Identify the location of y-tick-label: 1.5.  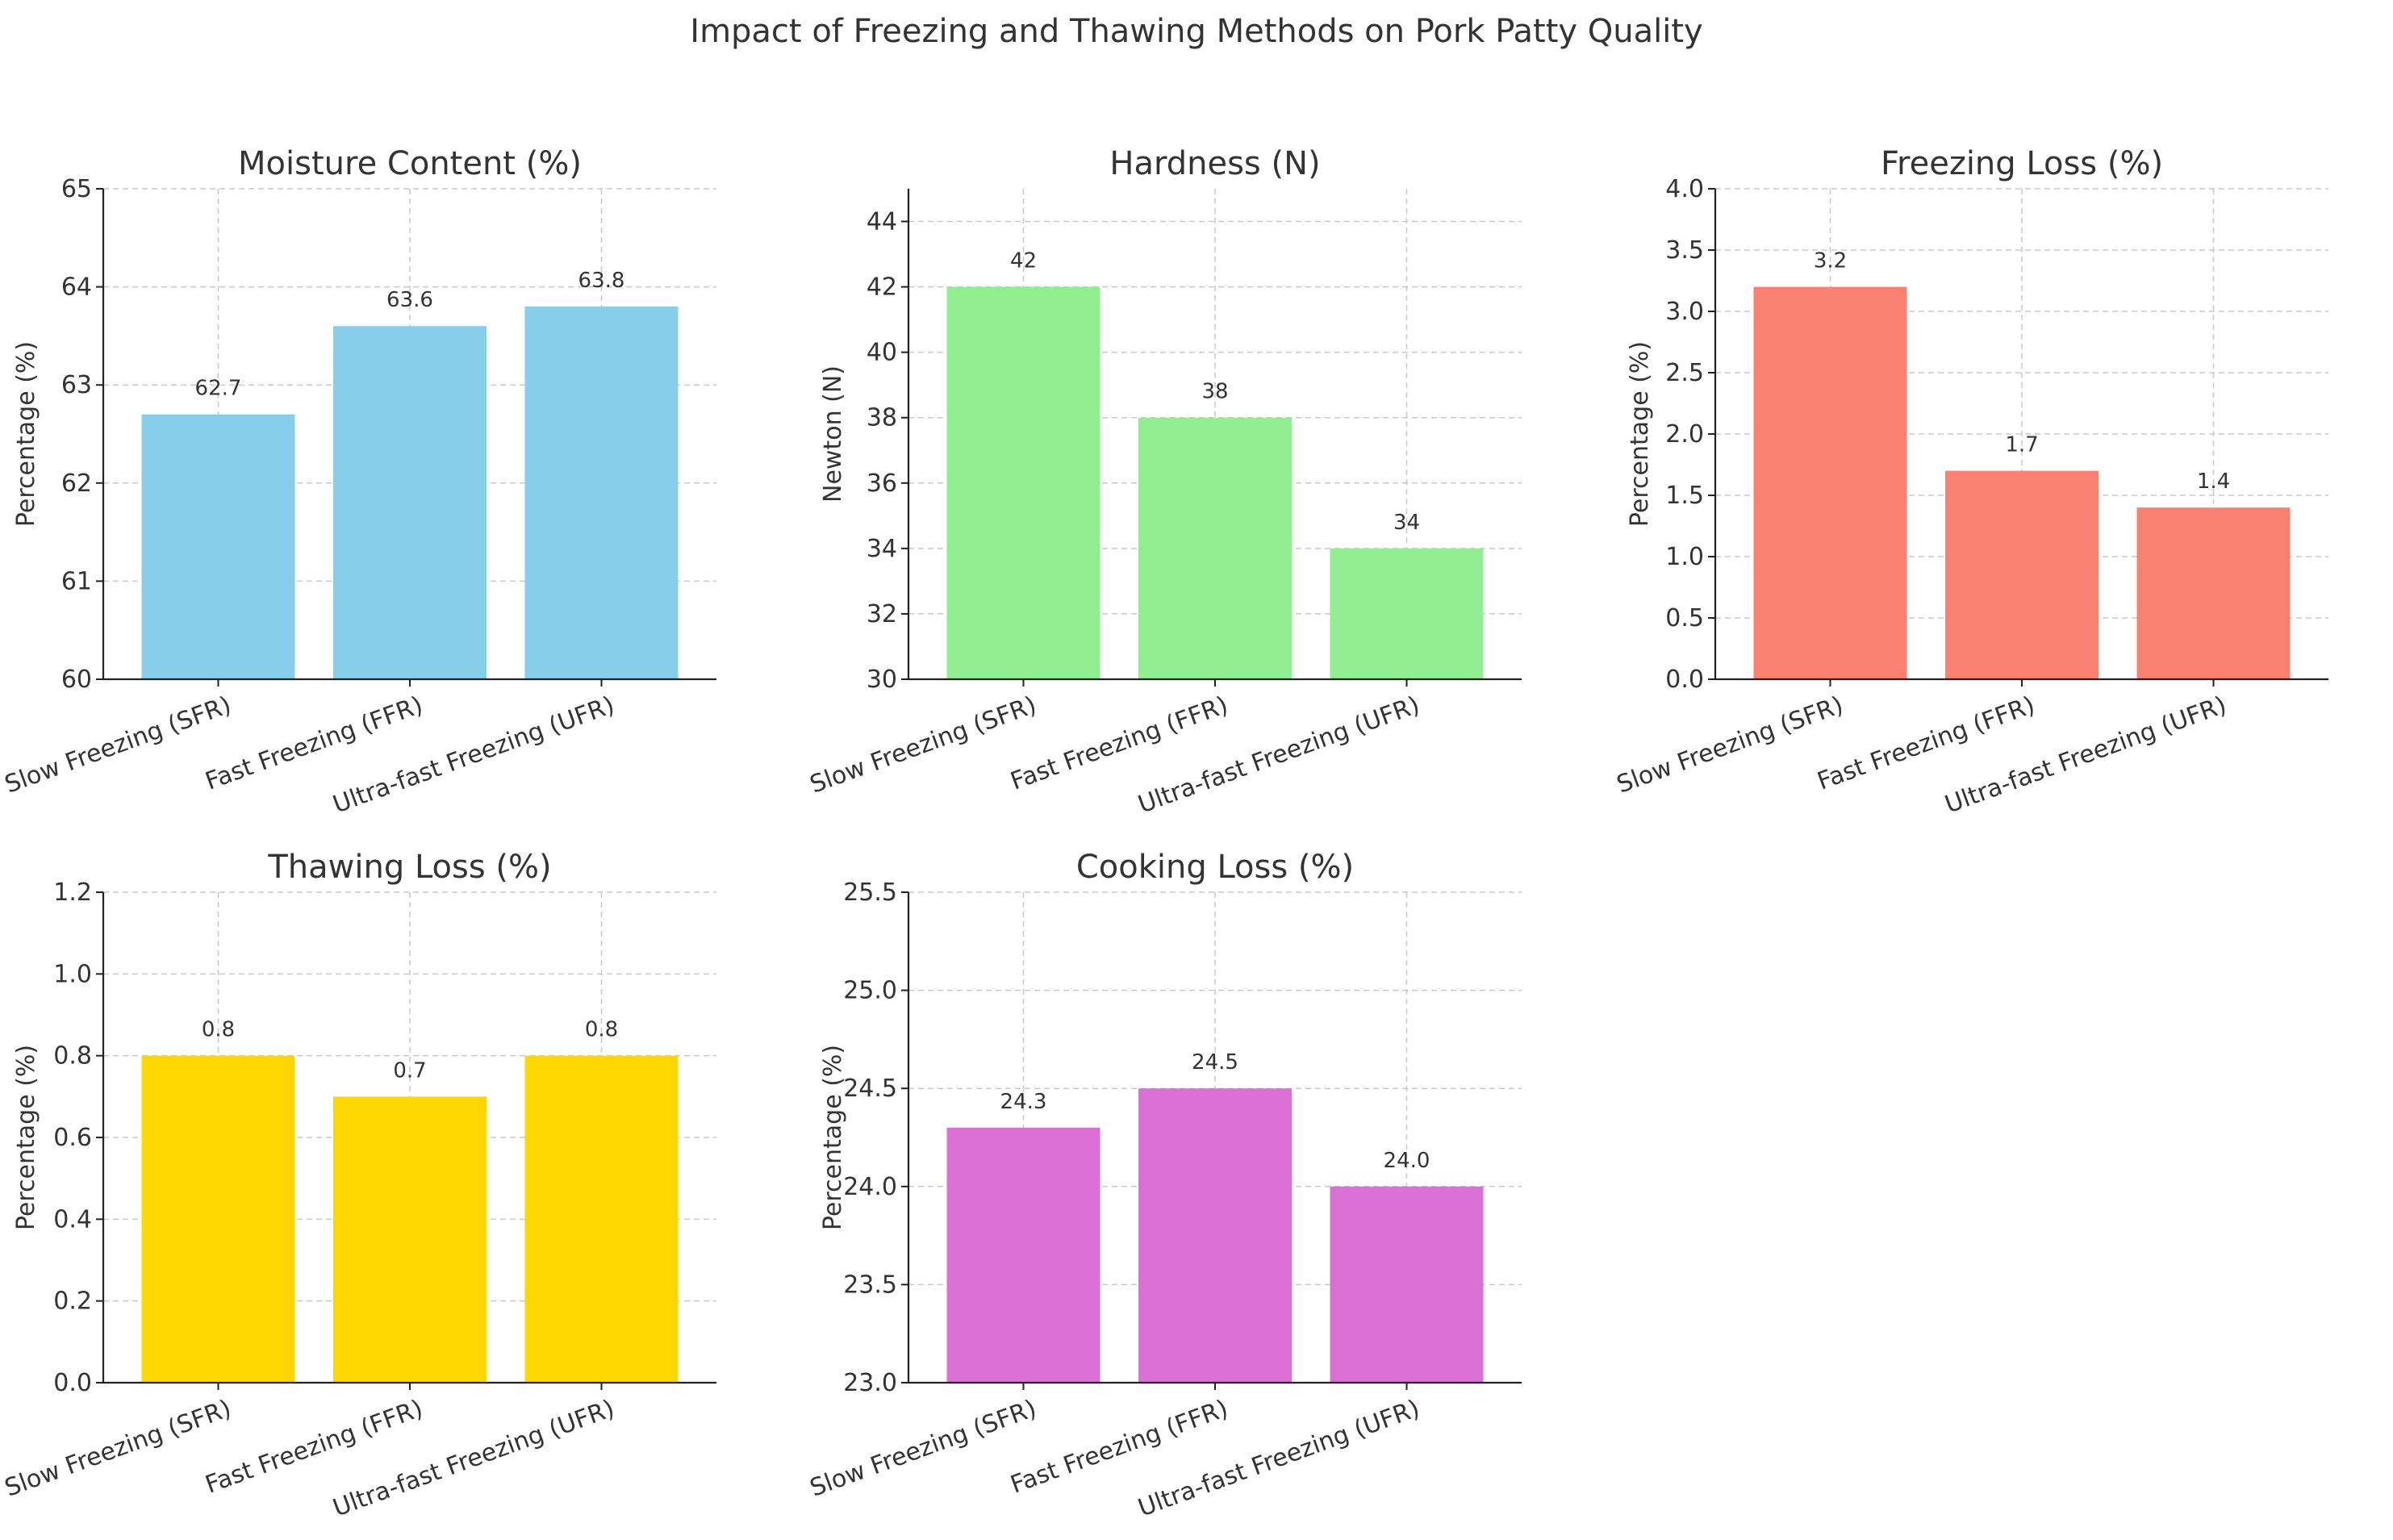
(1684, 496).